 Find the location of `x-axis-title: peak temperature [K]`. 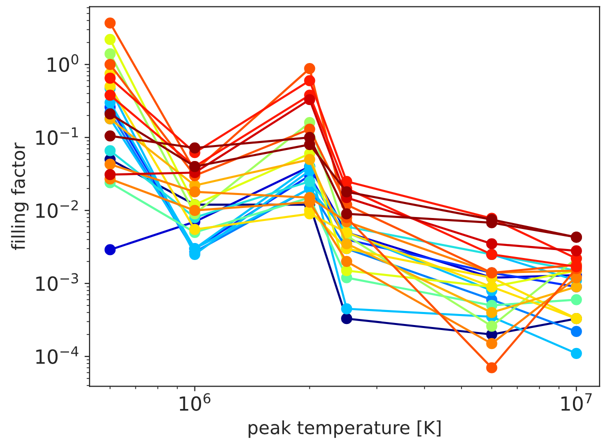

x-axis-title: peak temperature [K] is located at coordinates (344, 429).